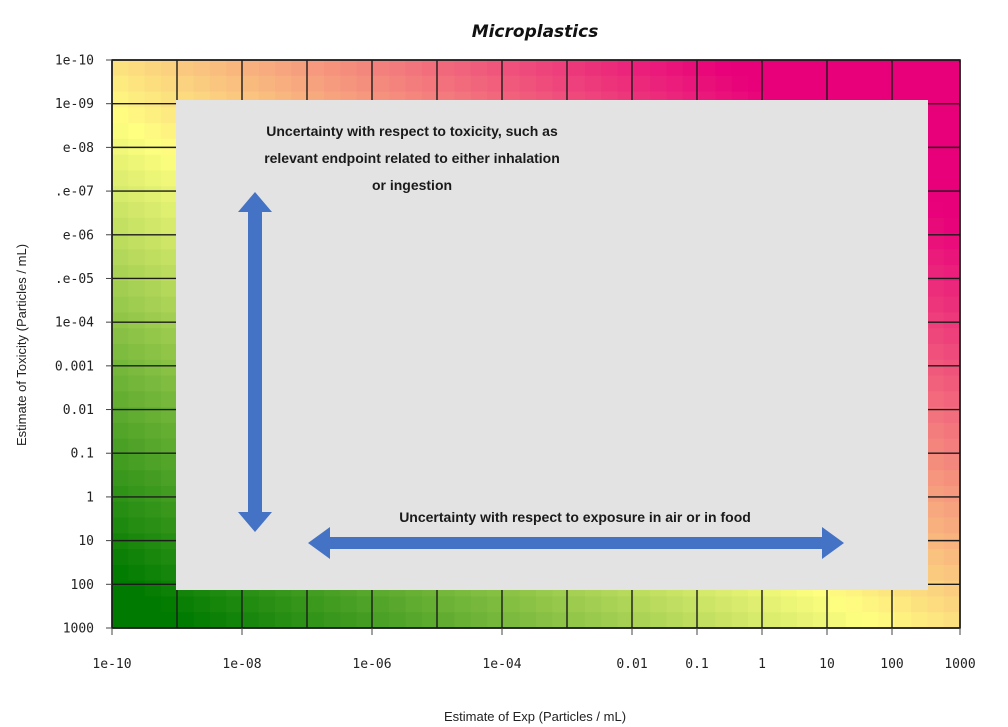 The image size is (1008, 727). Describe the element at coordinates (412, 185) in the screenshot. I see `toxicity-note-line-3: or ingestion` at that location.